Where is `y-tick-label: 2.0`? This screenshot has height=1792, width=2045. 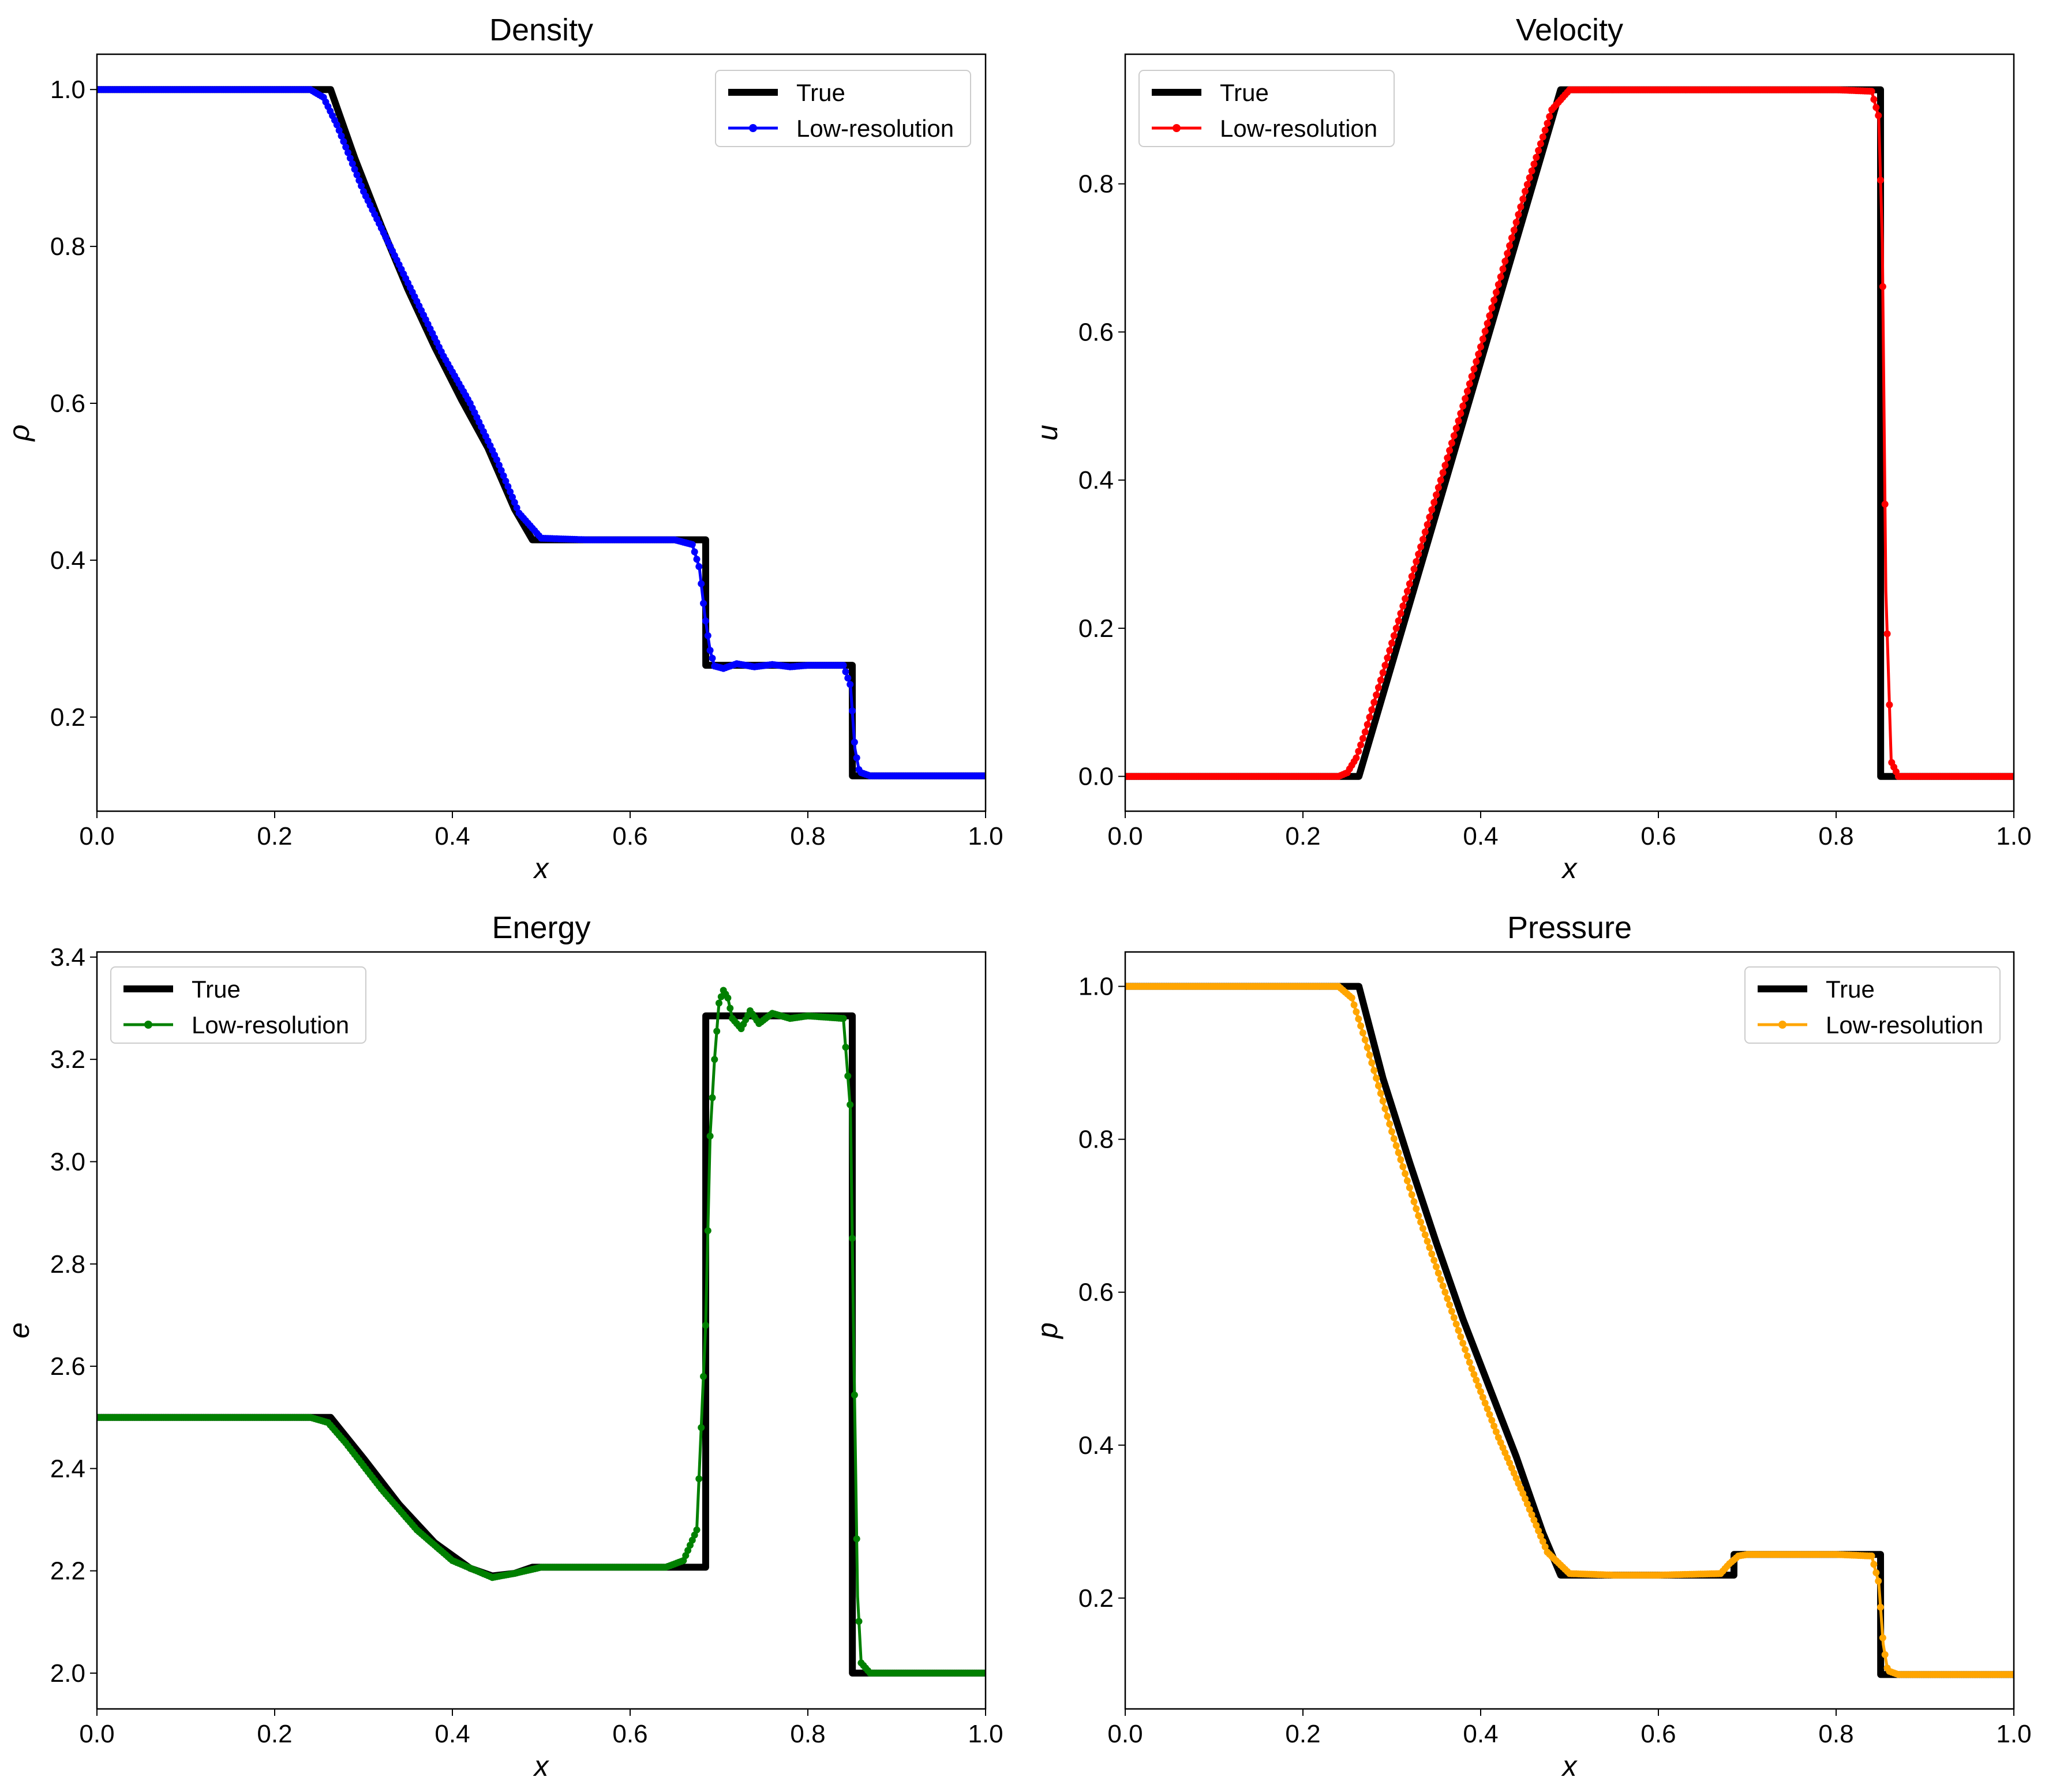
y-tick-label: 2.0 is located at coordinates (67, 1673).